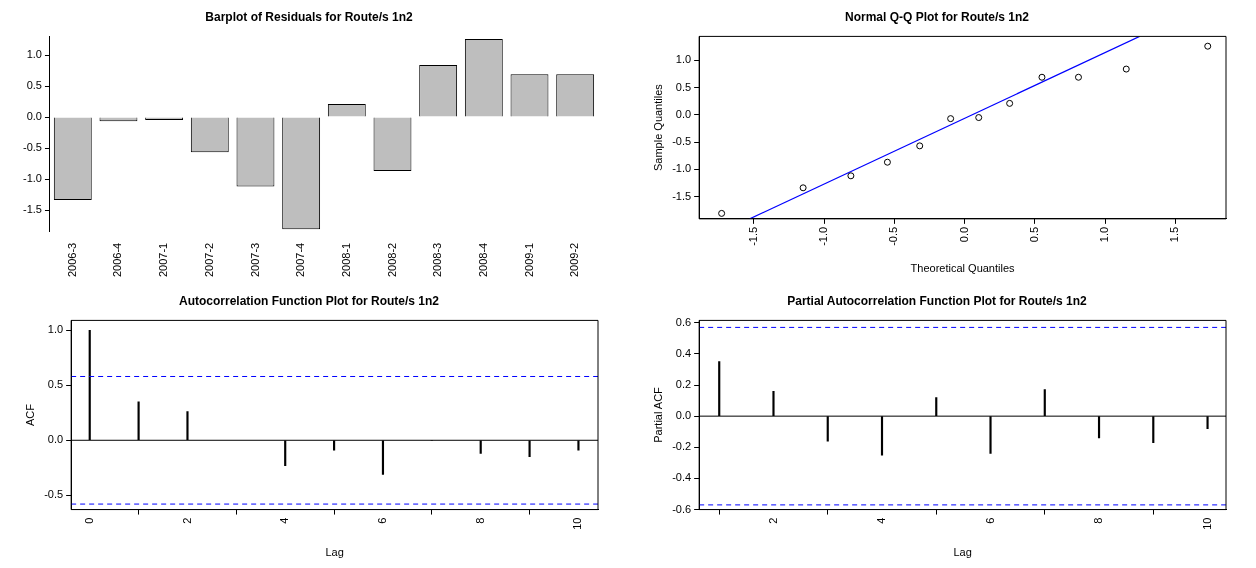  I want to click on x-tick-label: 2007-2, so click(208, 260).